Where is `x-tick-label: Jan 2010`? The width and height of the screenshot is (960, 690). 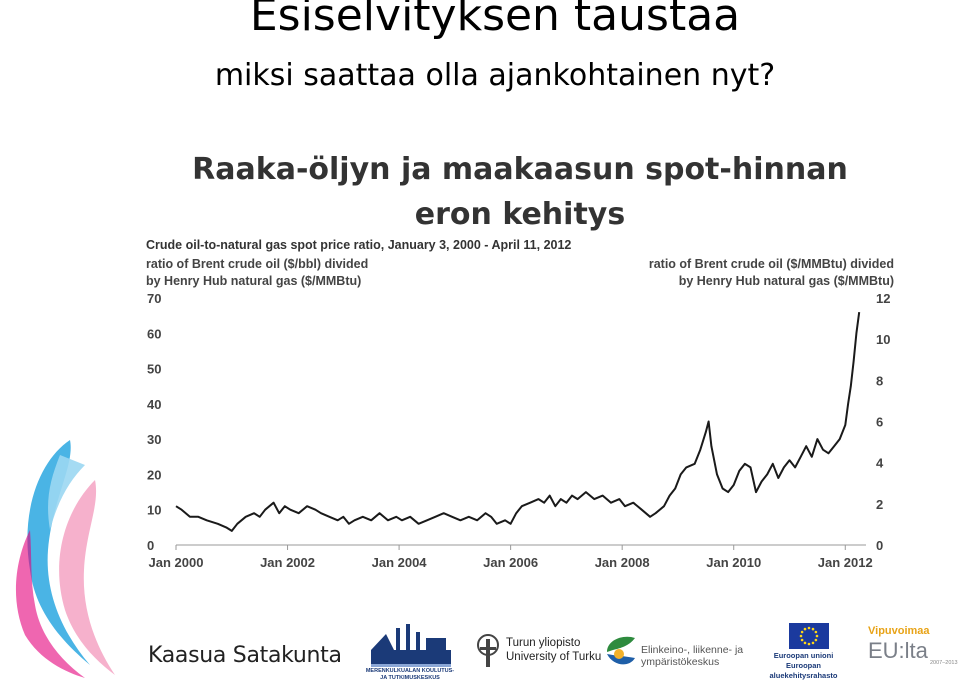 x-tick-label: Jan 2010 is located at coordinates (733, 562).